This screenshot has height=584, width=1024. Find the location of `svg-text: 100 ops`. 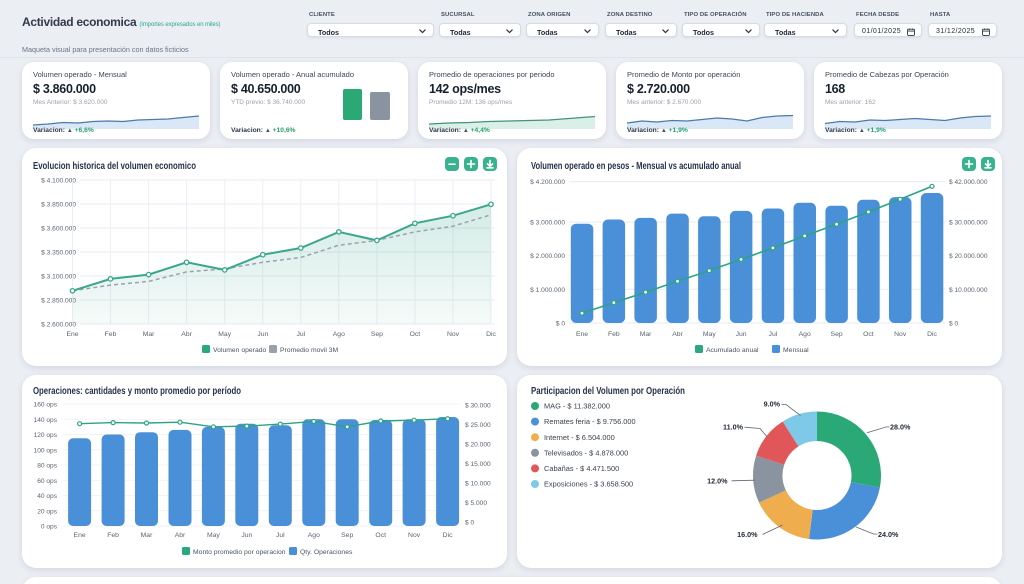

svg-text: 100 ops is located at coordinates (46, 450).